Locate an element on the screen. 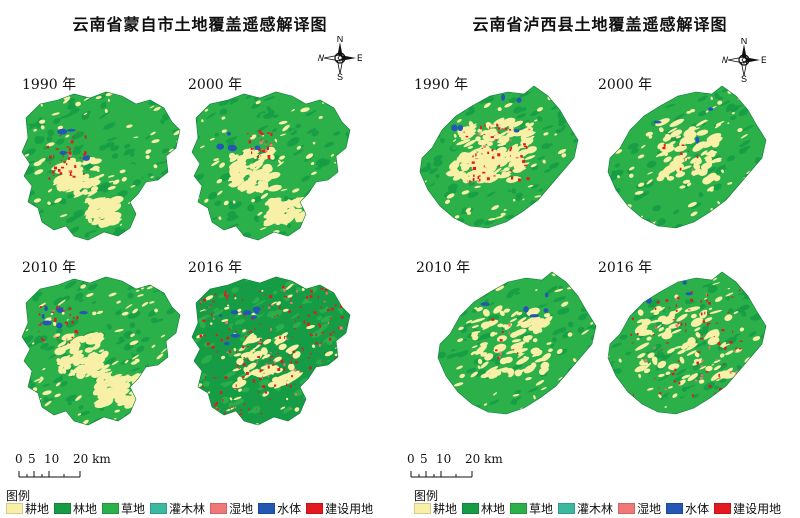 This screenshot has width=800, height=518. map-title: 云南省蒙自市土地覆盖遥感解译图 is located at coordinates (200, 24).